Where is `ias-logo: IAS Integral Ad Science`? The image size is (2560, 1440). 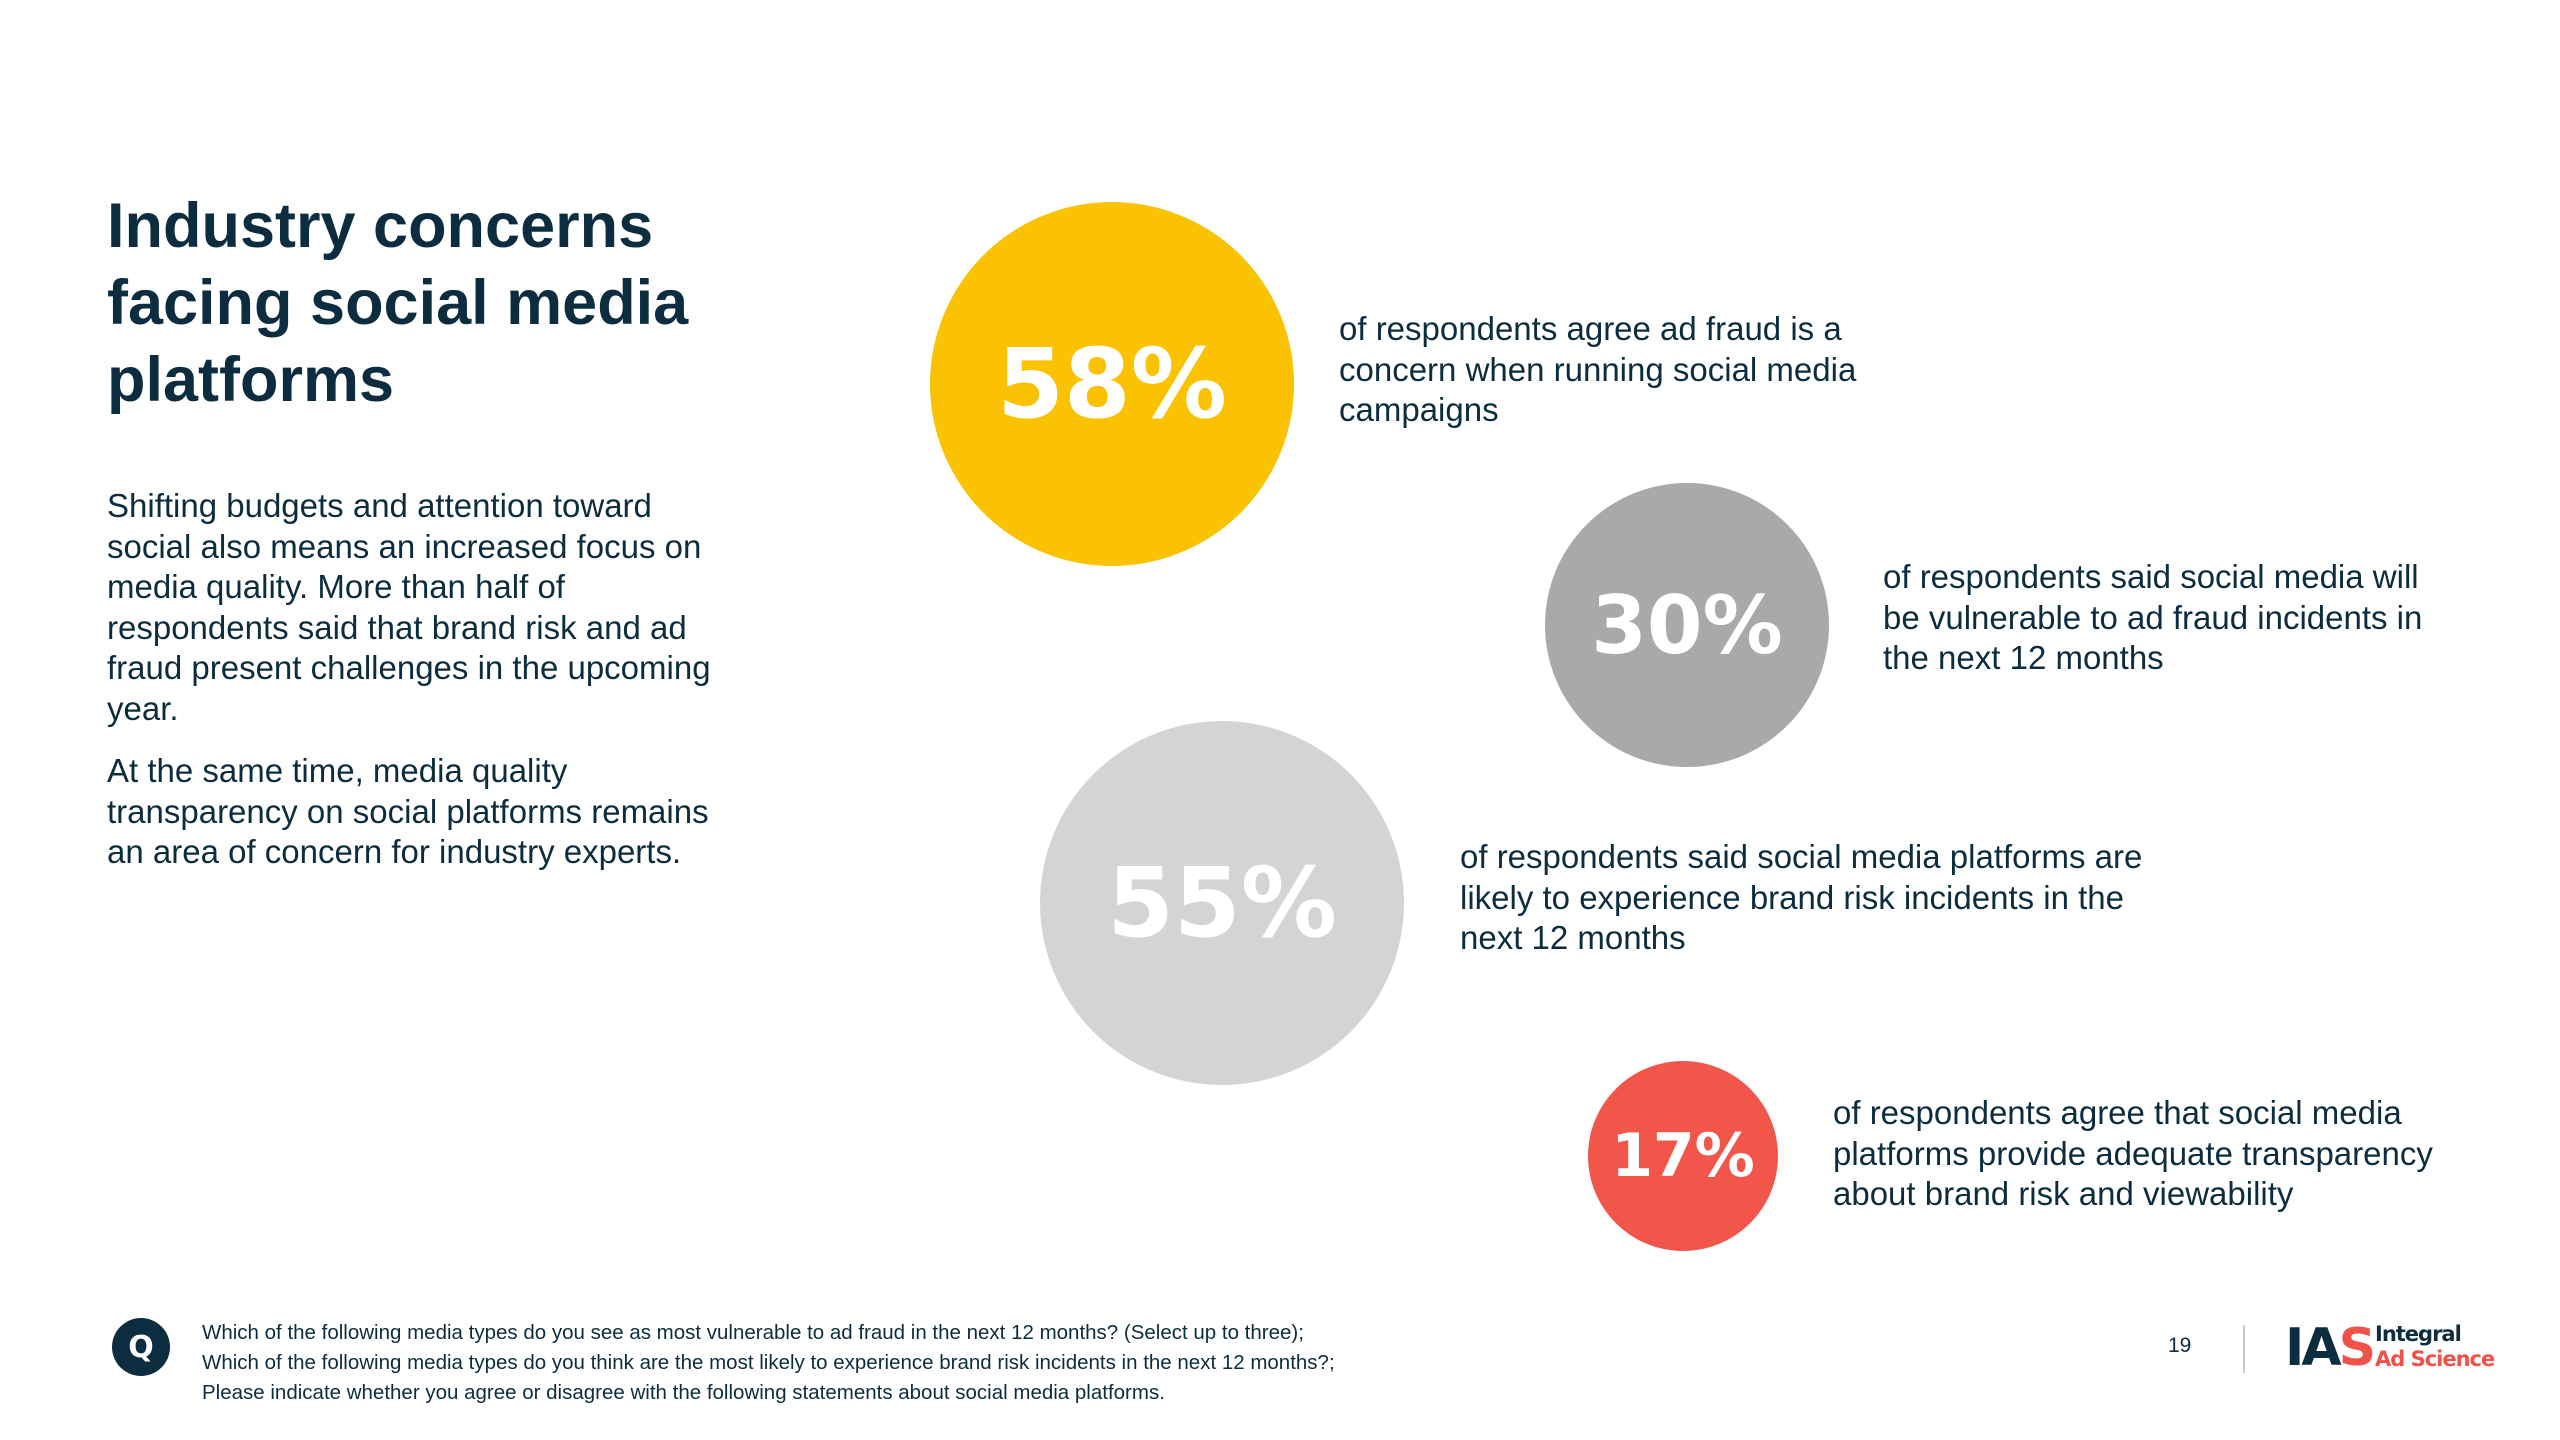 ias-logo: IAS Integral Ad Science is located at coordinates (2391, 1348).